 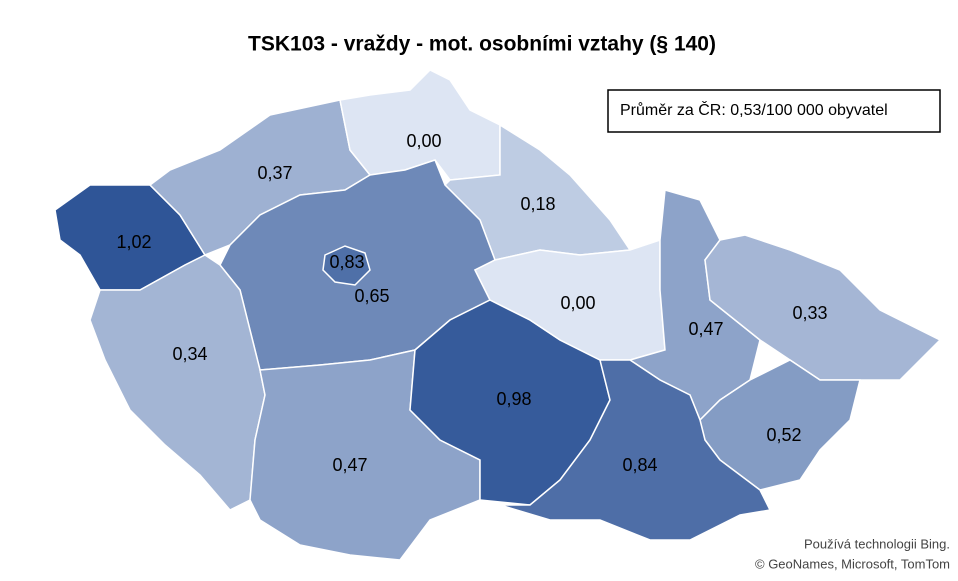 What do you see at coordinates (371, 296) in the screenshot?
I see `value-label: 0,65` at bounding box center [371, 296].